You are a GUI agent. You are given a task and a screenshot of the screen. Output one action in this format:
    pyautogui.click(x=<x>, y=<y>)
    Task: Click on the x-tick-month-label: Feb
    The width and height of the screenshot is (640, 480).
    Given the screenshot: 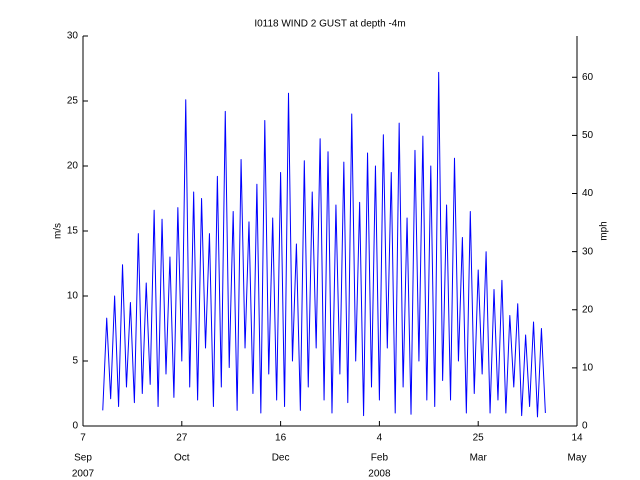 What is the action you would take?
    pyautogui.click(x=380, y=458)
    